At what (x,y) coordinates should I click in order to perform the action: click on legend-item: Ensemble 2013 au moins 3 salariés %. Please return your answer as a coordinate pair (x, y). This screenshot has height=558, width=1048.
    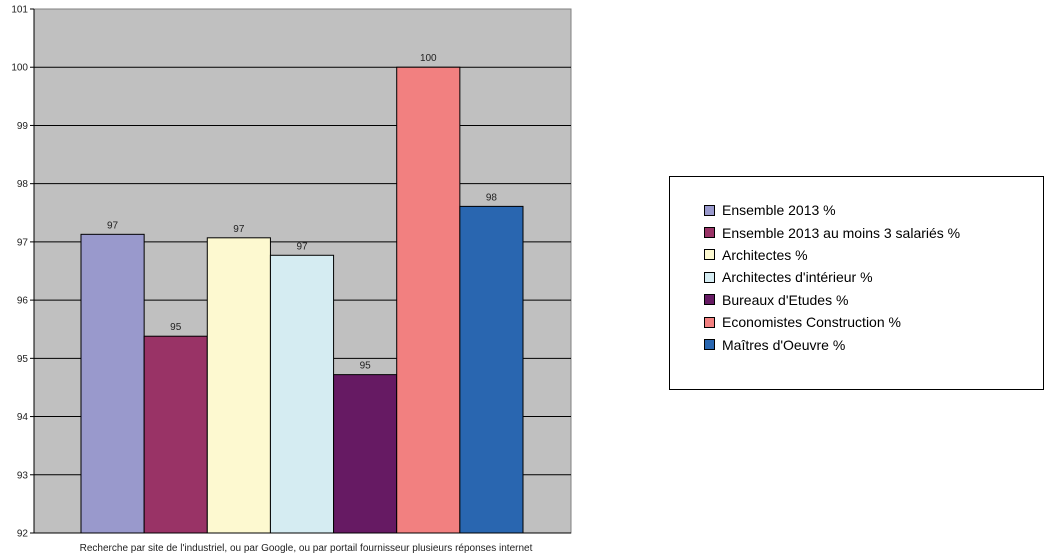
    Looking at the image, I should click on (873, 232).